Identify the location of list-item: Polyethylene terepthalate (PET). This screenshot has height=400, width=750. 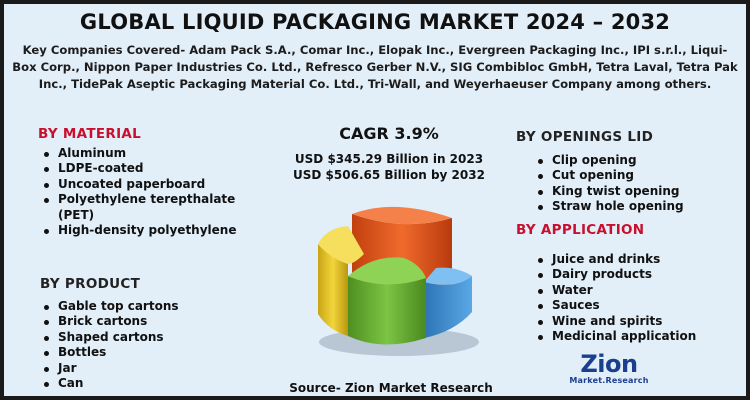
(155, 207).